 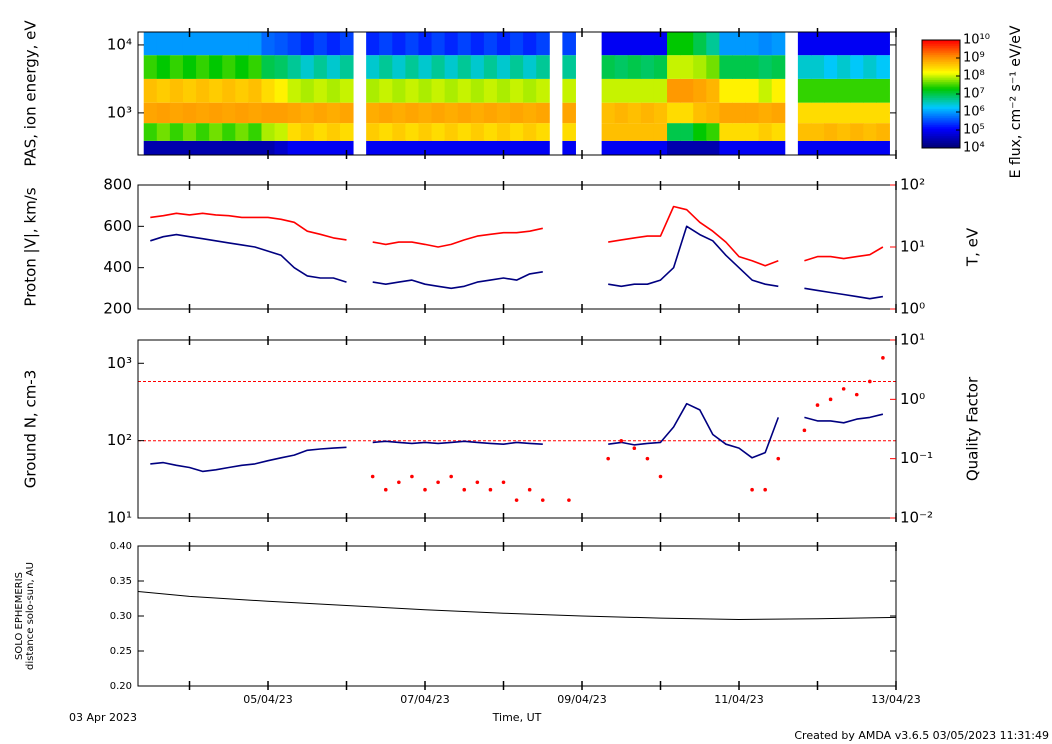 What do you see at coordinates (517, 93) in the screenshot?
I see `panel-frame` at bounding box center [517, 93].